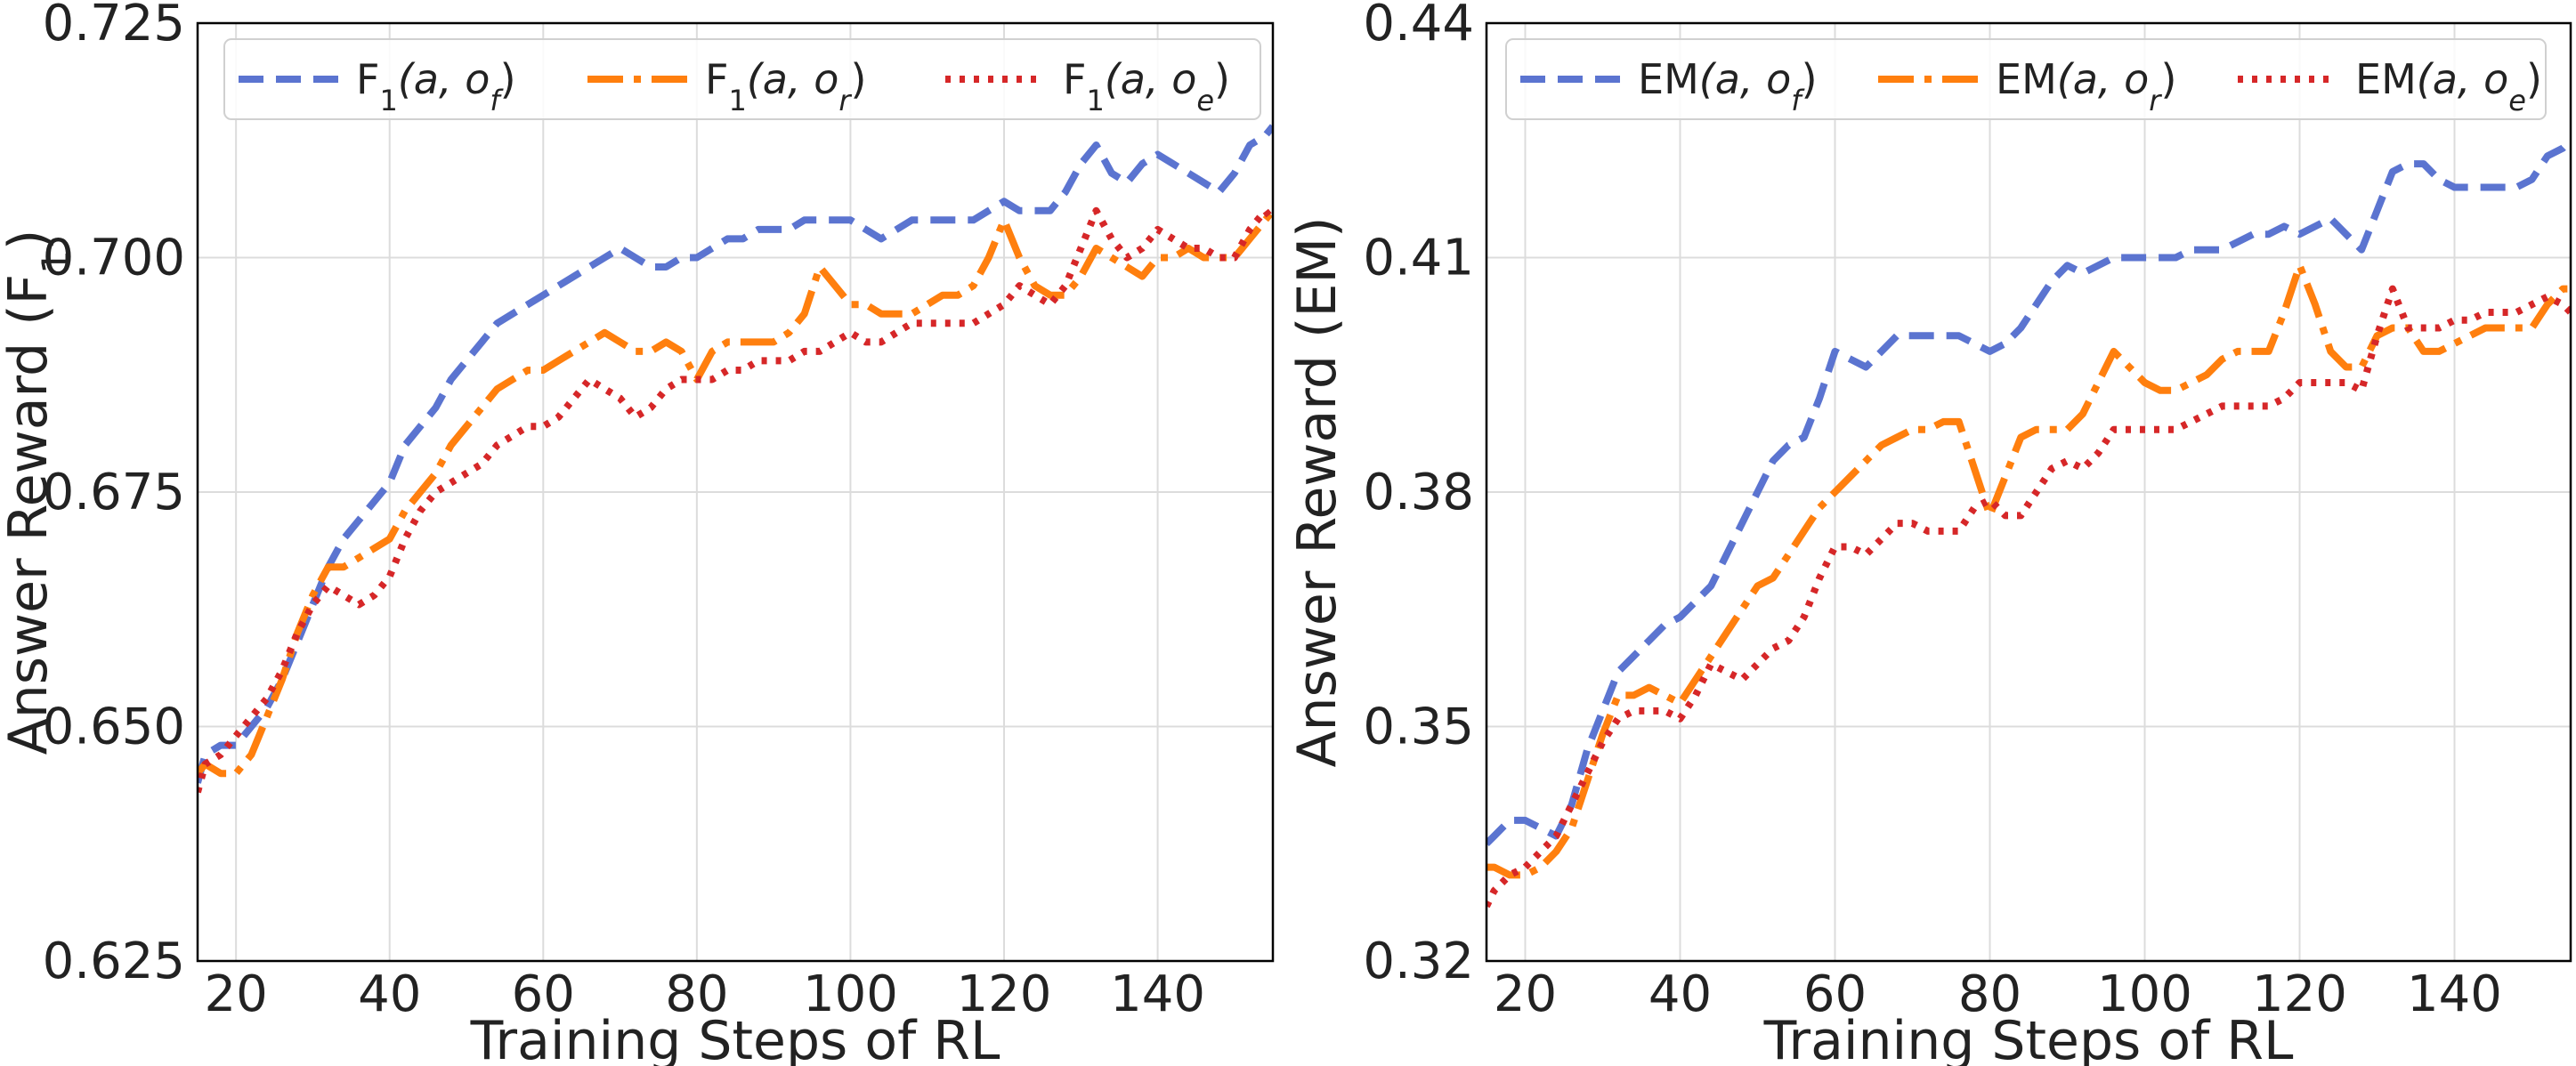 This screenshot has height=1066, width=2576. I want to click on legend-label-2: EM(a, oe), so click(2449, 86).